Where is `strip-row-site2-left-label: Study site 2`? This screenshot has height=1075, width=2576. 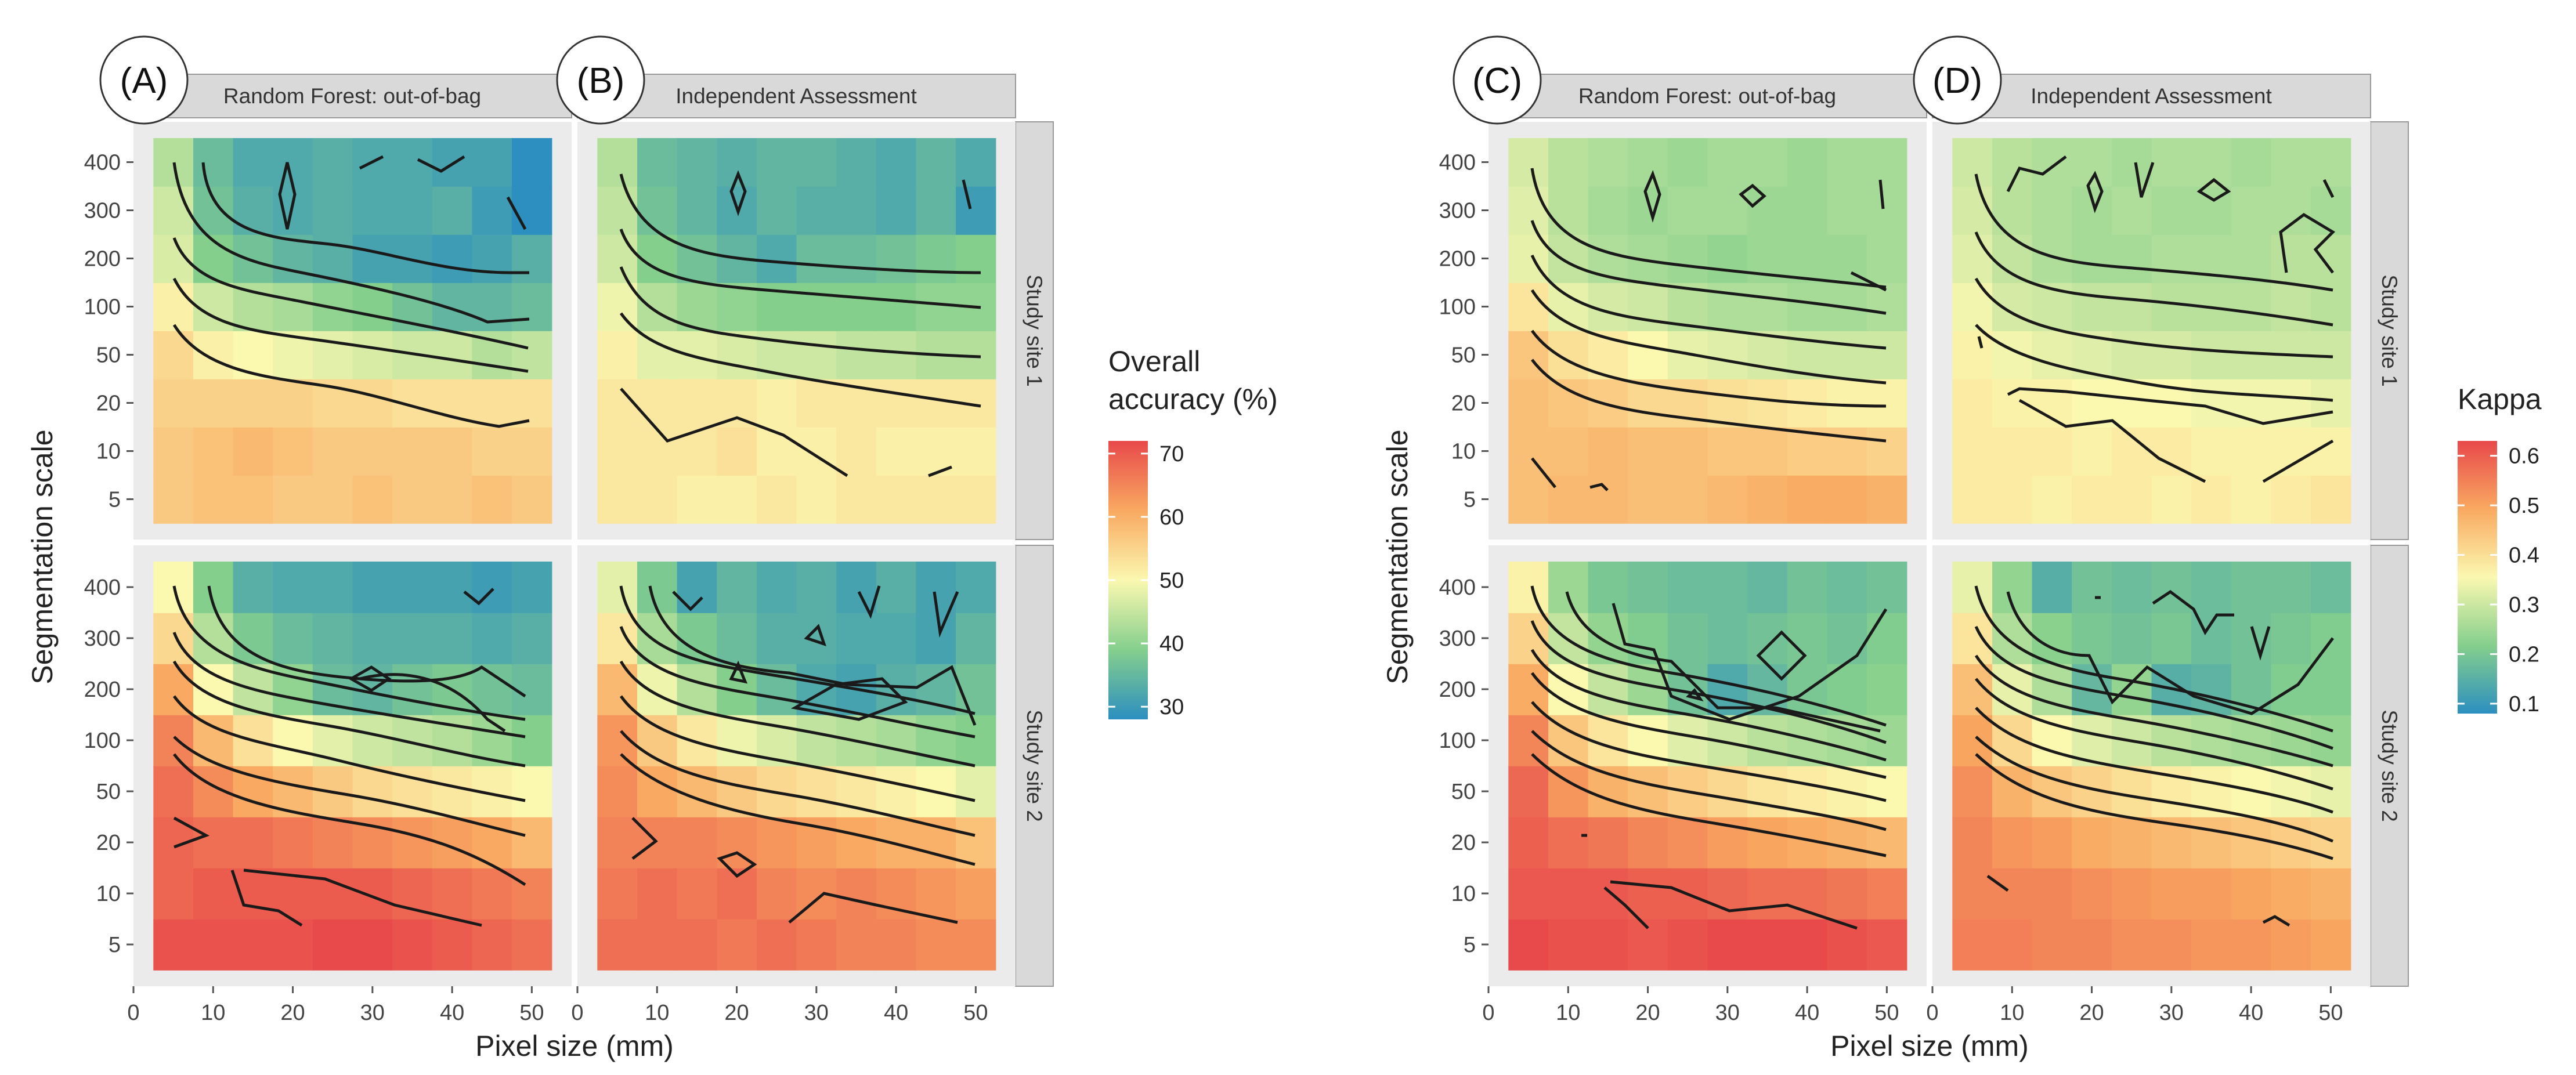 strip-row-site2-left-label: Study site 2 is located at coordinates (1034, 765).